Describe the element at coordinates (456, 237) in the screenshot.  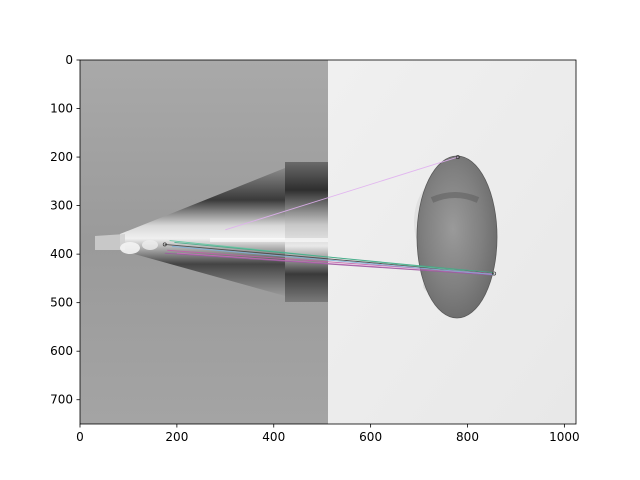
I see `disc-image` at that location.